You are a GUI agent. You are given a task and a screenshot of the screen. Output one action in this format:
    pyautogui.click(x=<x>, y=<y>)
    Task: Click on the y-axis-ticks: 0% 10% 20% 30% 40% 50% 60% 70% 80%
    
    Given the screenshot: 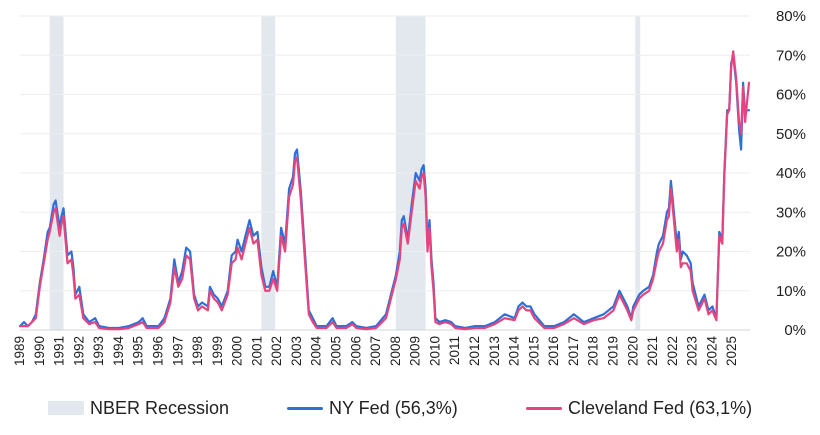 What is the action you would take?
    pyautogui.click(x=791, y=173)
    